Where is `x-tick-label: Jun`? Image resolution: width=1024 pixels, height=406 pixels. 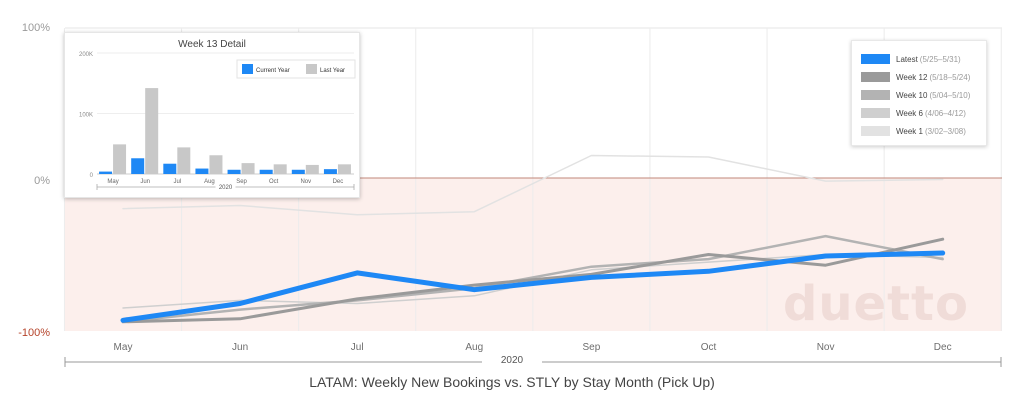
x-tick-label: Jun is located at coordinates (240, 347).